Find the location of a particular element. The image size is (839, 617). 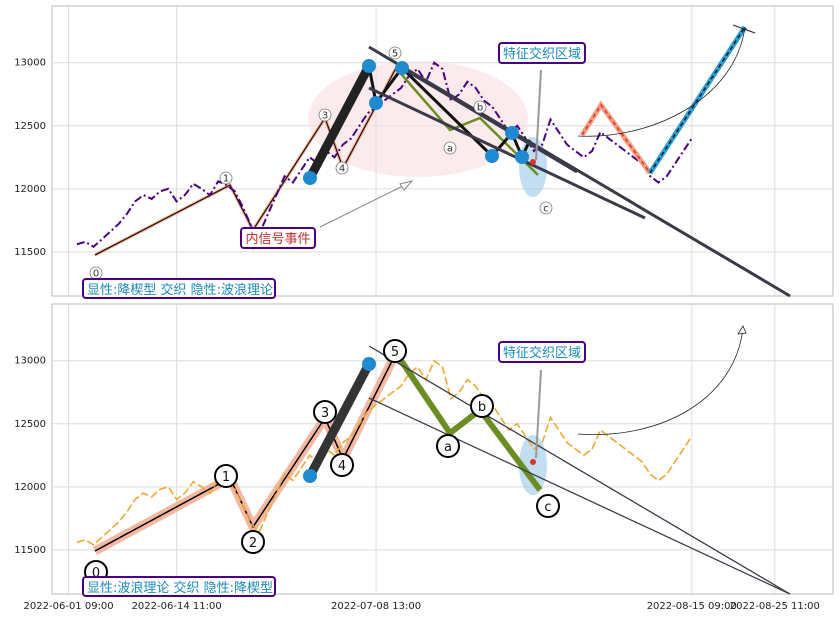

top-forecast-red is located at coordinates (616, 138).